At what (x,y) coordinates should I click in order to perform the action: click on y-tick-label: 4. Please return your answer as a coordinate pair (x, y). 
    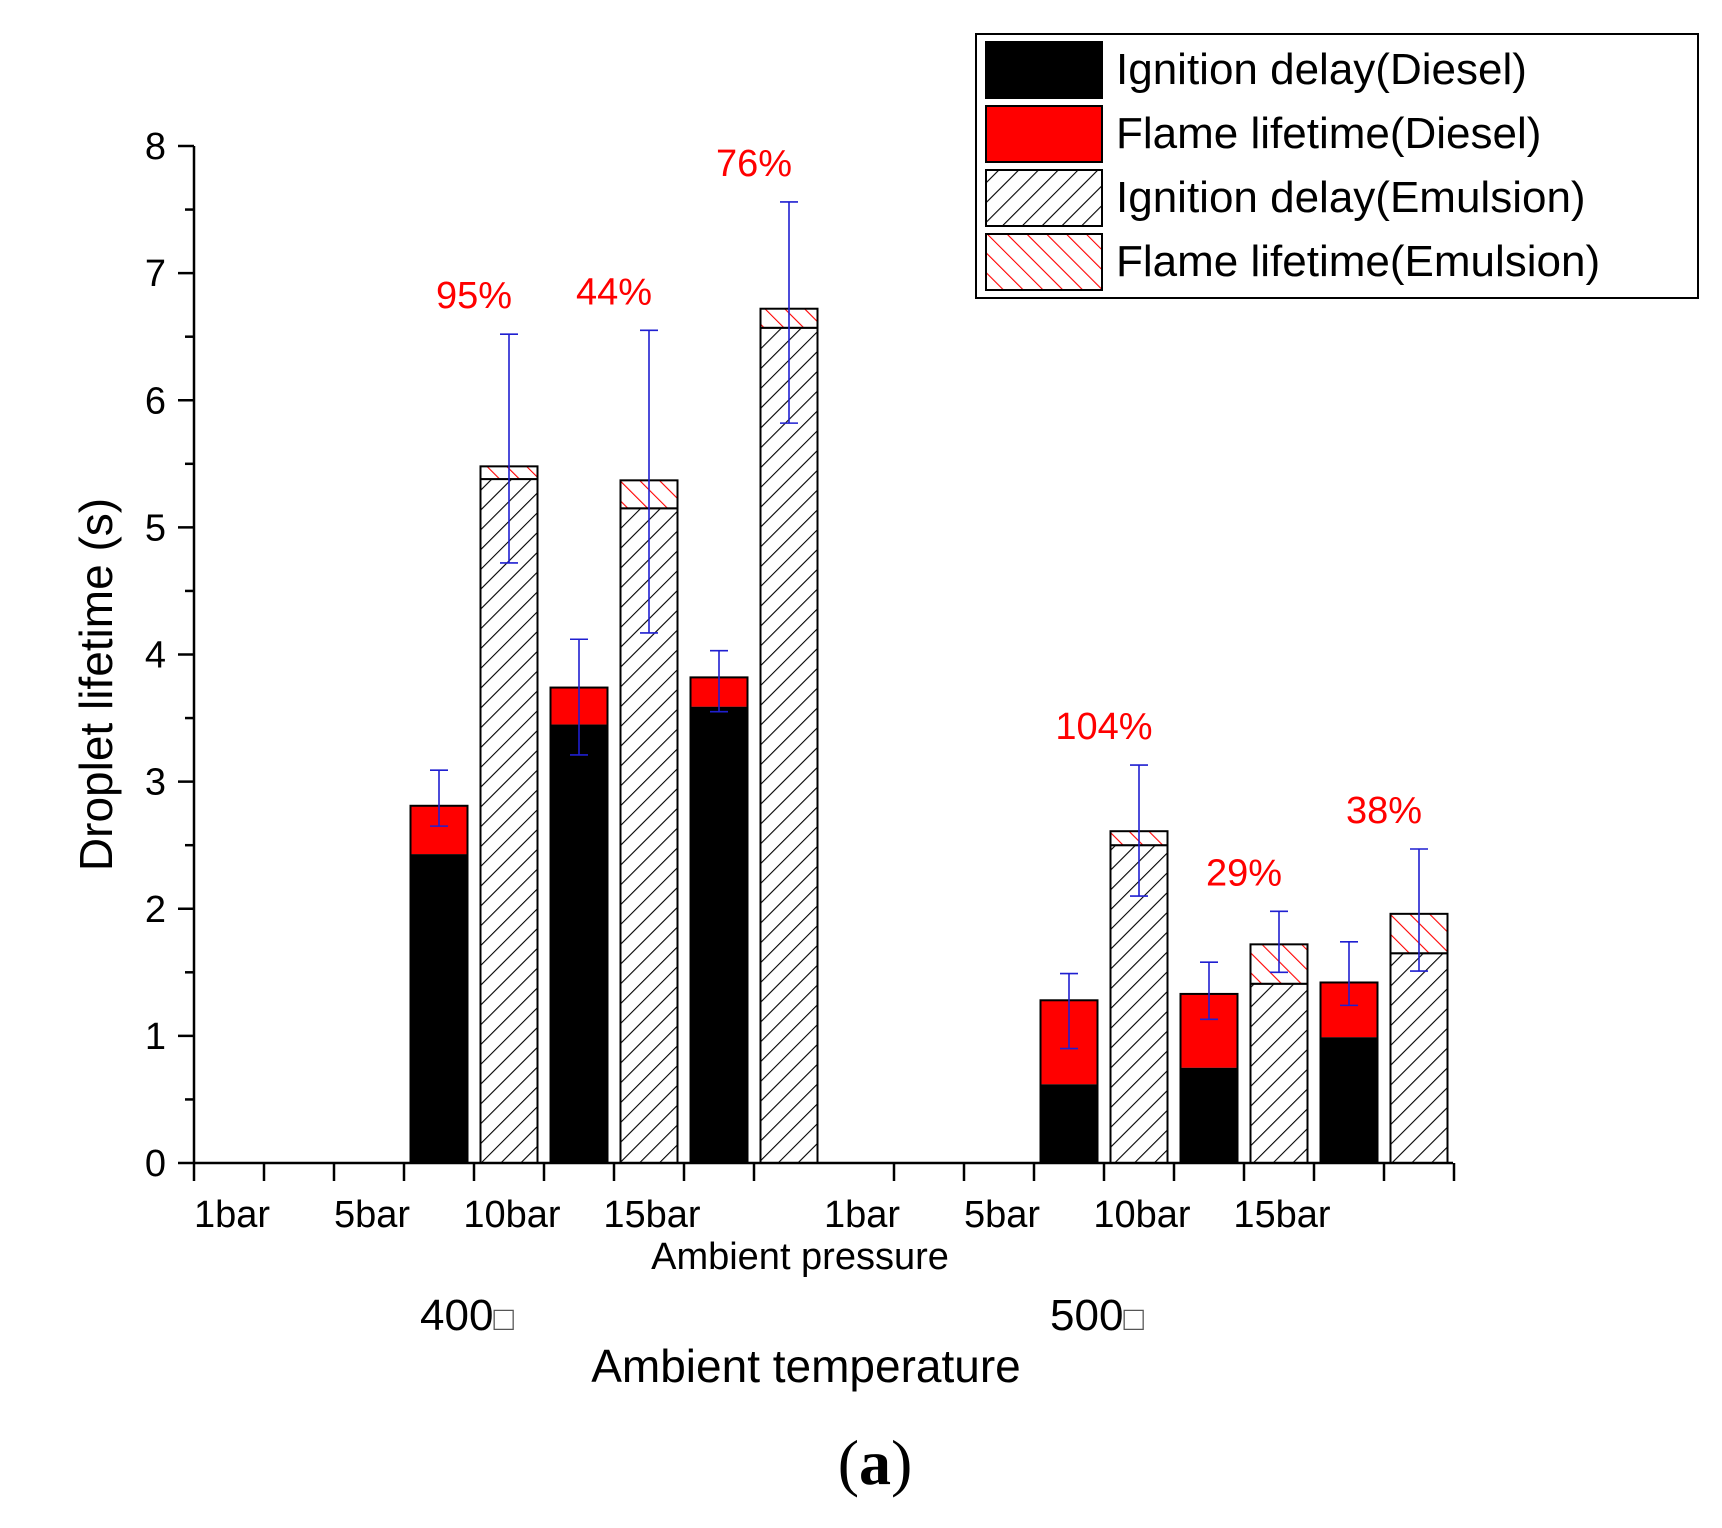
    Looking at the image, I should click on (155, 656).